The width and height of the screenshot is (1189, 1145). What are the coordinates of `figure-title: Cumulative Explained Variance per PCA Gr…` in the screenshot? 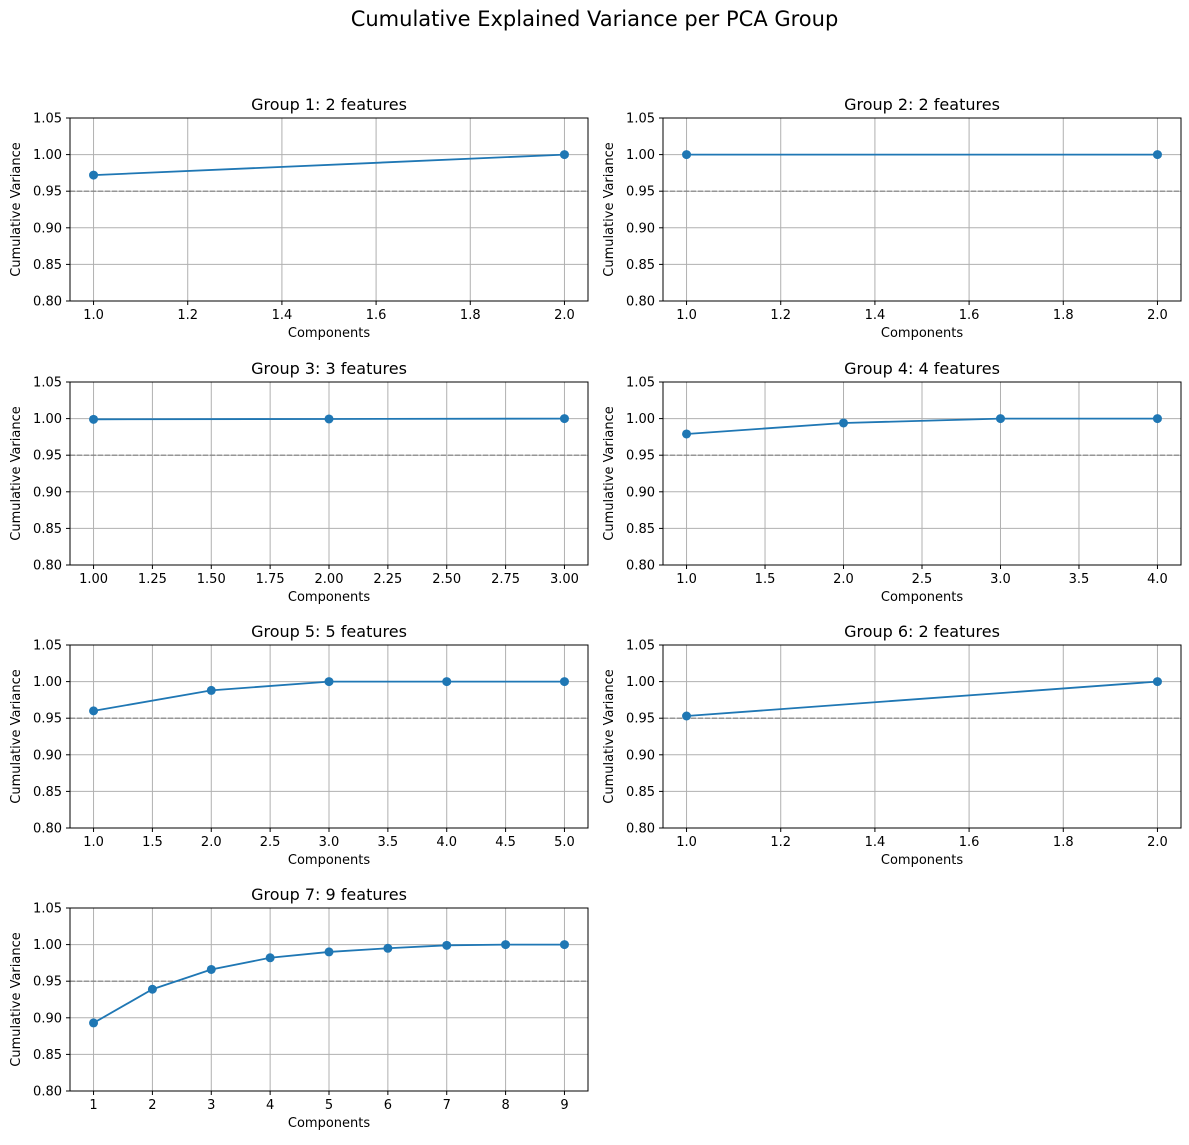 It's located at (595, 19).